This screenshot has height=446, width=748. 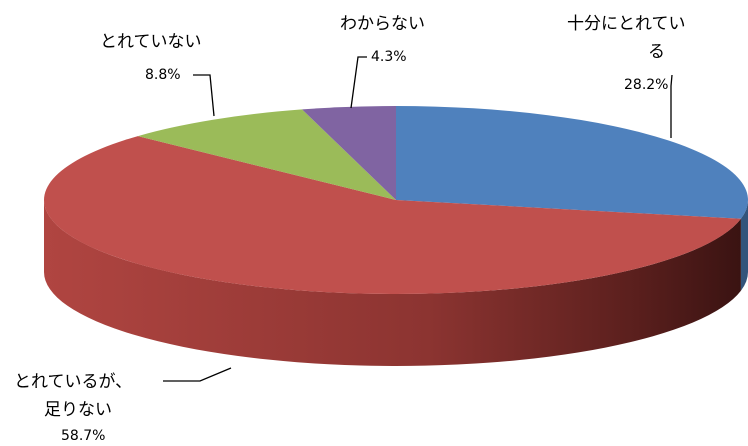 I want to click on slice-pct-3: 4.3%, so click(x=389, y=57).